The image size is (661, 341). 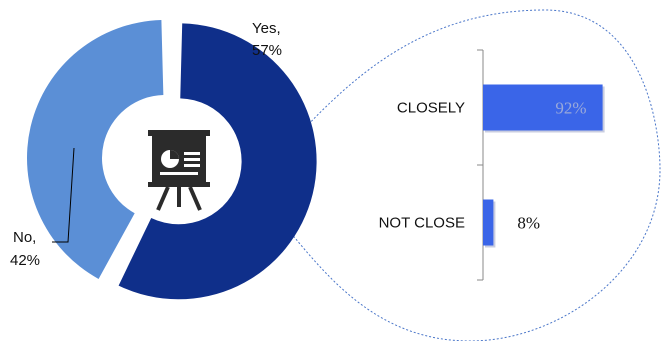 I want to click on no-leader-line, so click(x=63, y=195).